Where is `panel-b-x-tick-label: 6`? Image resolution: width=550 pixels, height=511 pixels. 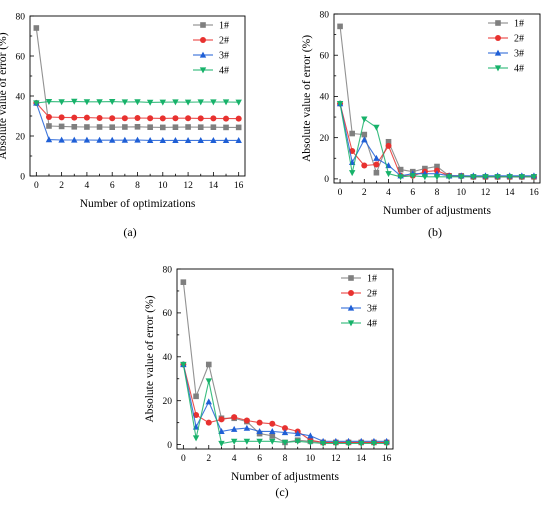
panel-b-x-tick-label: 6 is located at coordinates (412, 193).